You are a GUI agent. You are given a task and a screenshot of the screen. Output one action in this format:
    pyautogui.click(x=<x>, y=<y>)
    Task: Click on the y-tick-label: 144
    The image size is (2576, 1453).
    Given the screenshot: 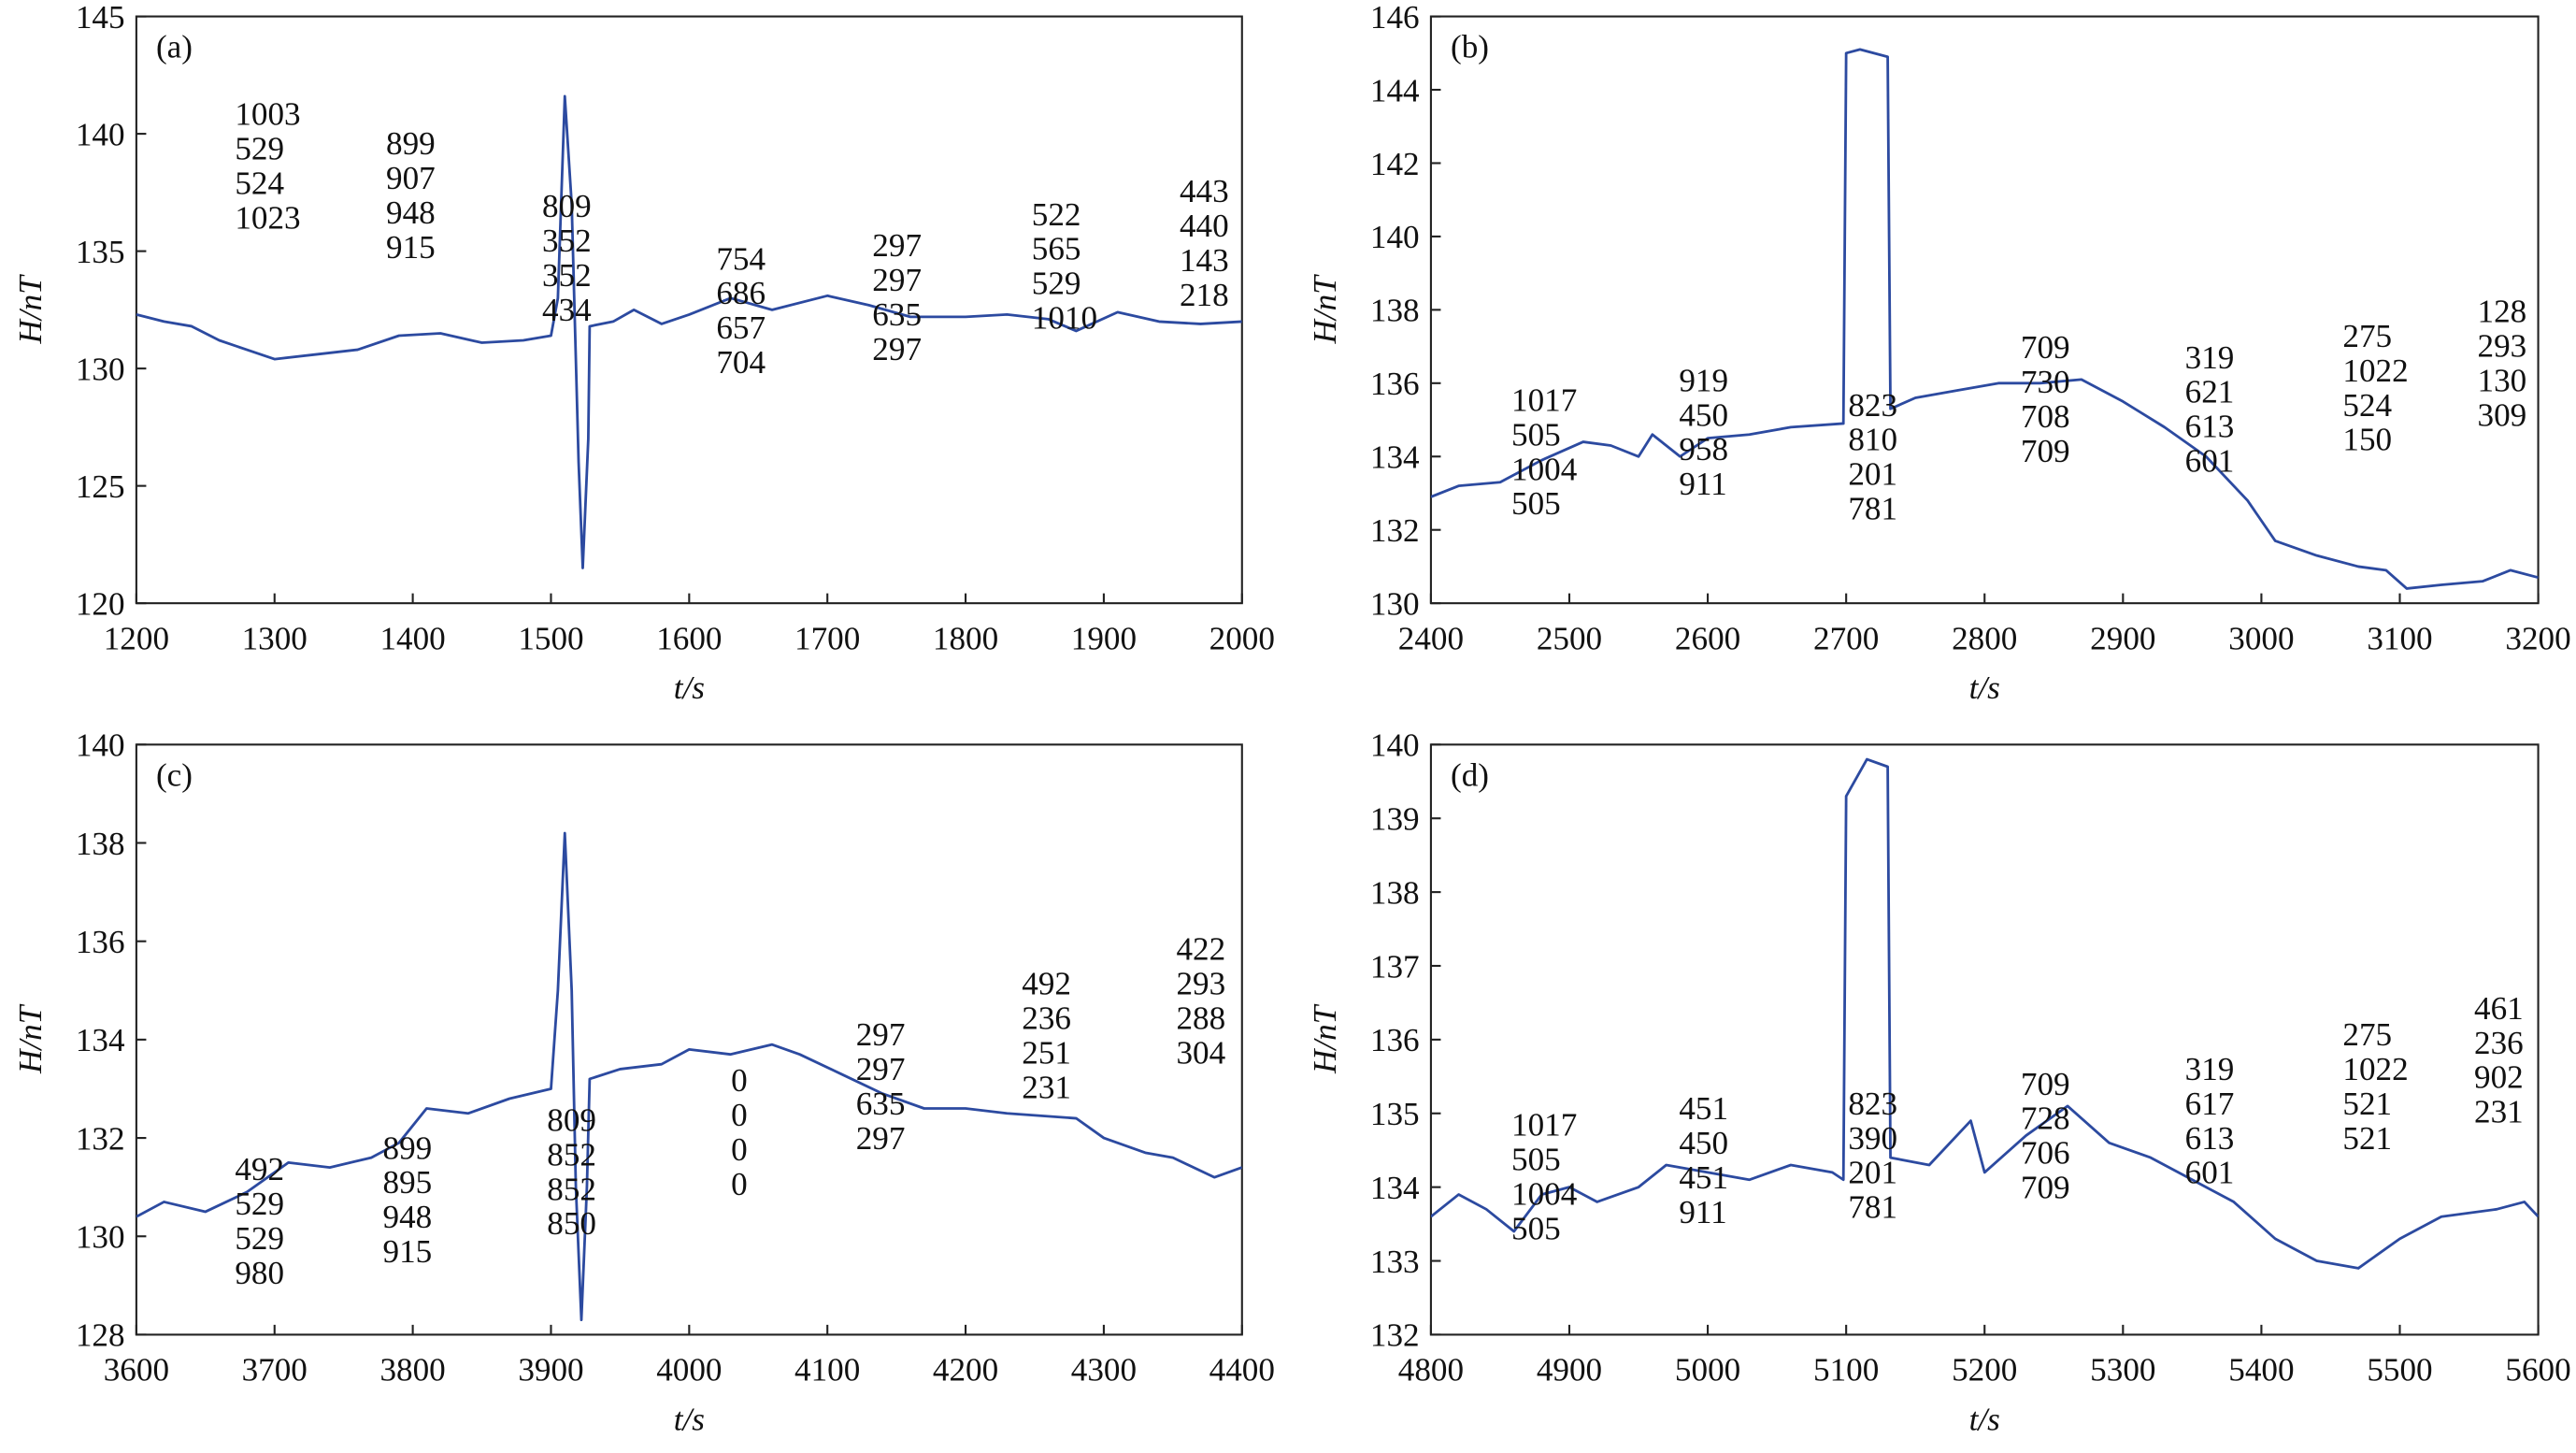 What is the action you would take?
    pyautogui.click(x=1395, y=90)
    